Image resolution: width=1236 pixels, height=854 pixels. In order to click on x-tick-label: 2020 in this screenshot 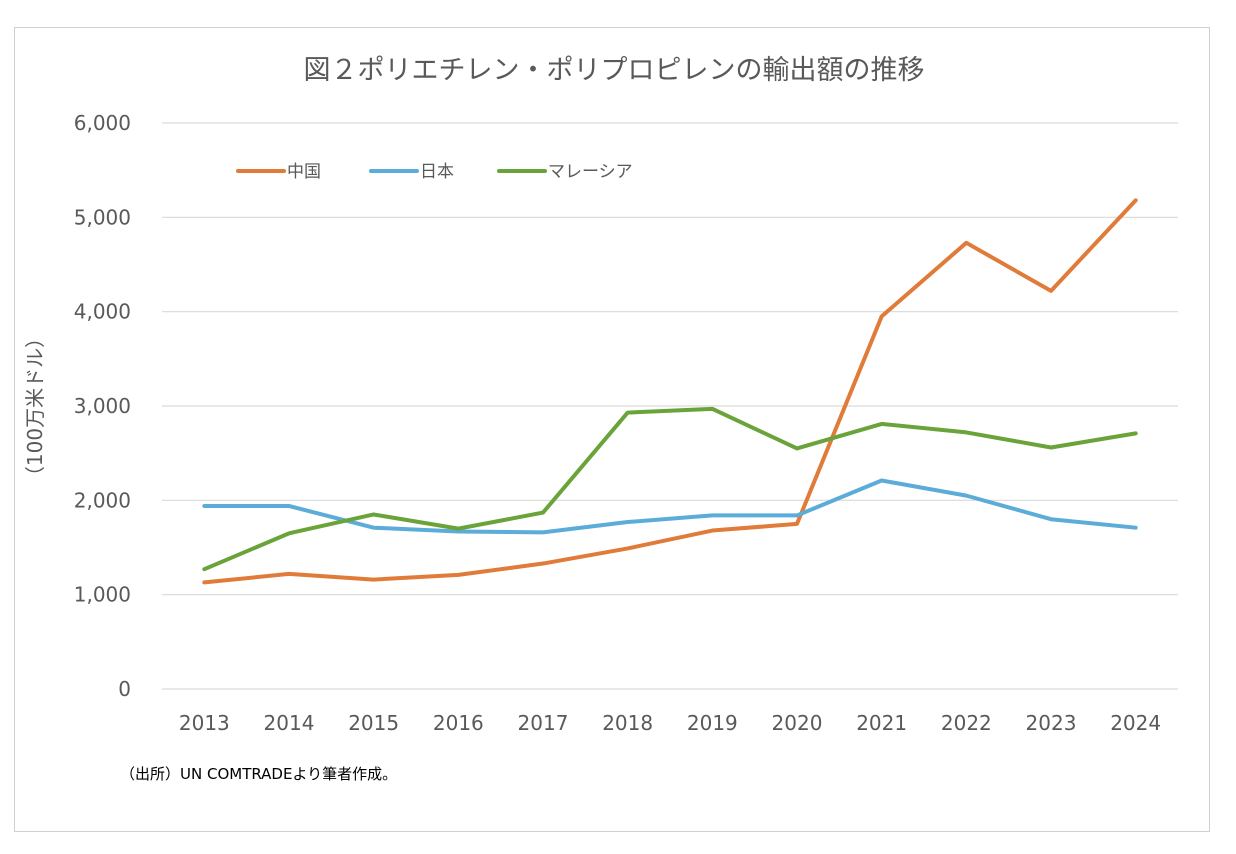, I will do `click(797, 723)`.